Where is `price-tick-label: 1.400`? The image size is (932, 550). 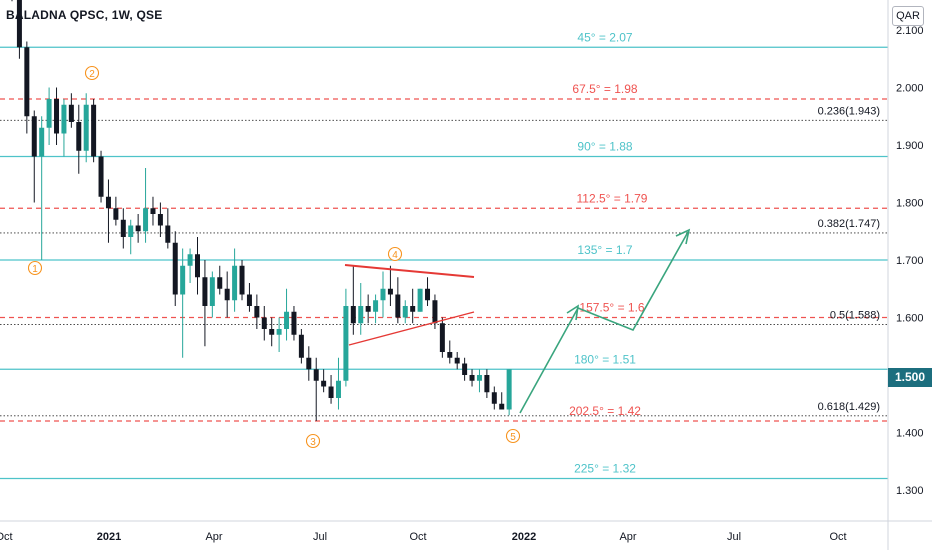
price-tick-label: 1.400 is located at coordinates (910, 434).